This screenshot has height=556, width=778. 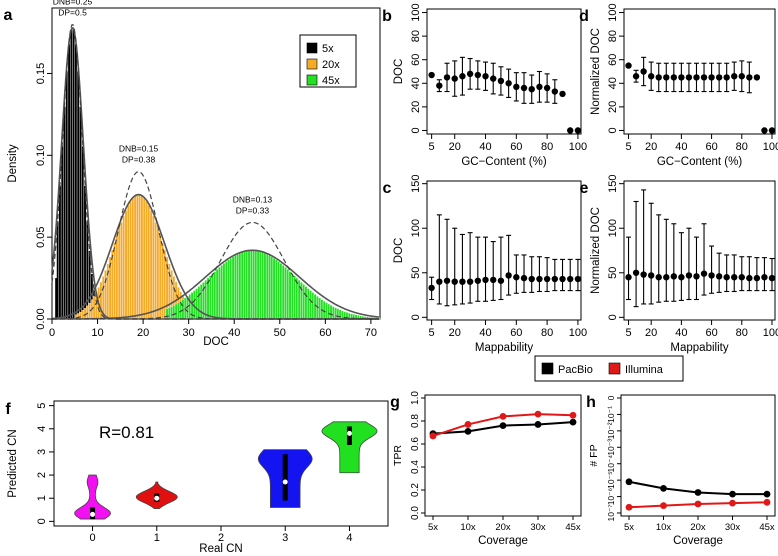 What do you see at coordinates (611, 447) in the screenshot?
I see `y-tick-label: 10⁻³` at bounding box center [611, 447].